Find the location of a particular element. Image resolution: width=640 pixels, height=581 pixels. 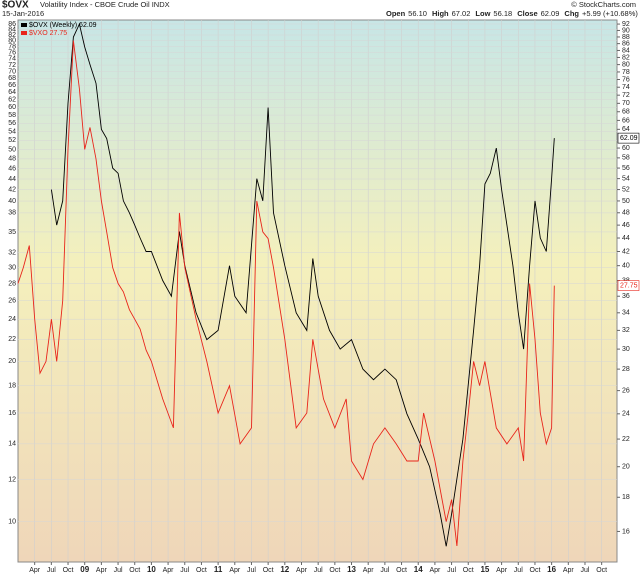

description: Volatility Index - CBOE Crude Oil INDX is located at coordinates (105, 4).